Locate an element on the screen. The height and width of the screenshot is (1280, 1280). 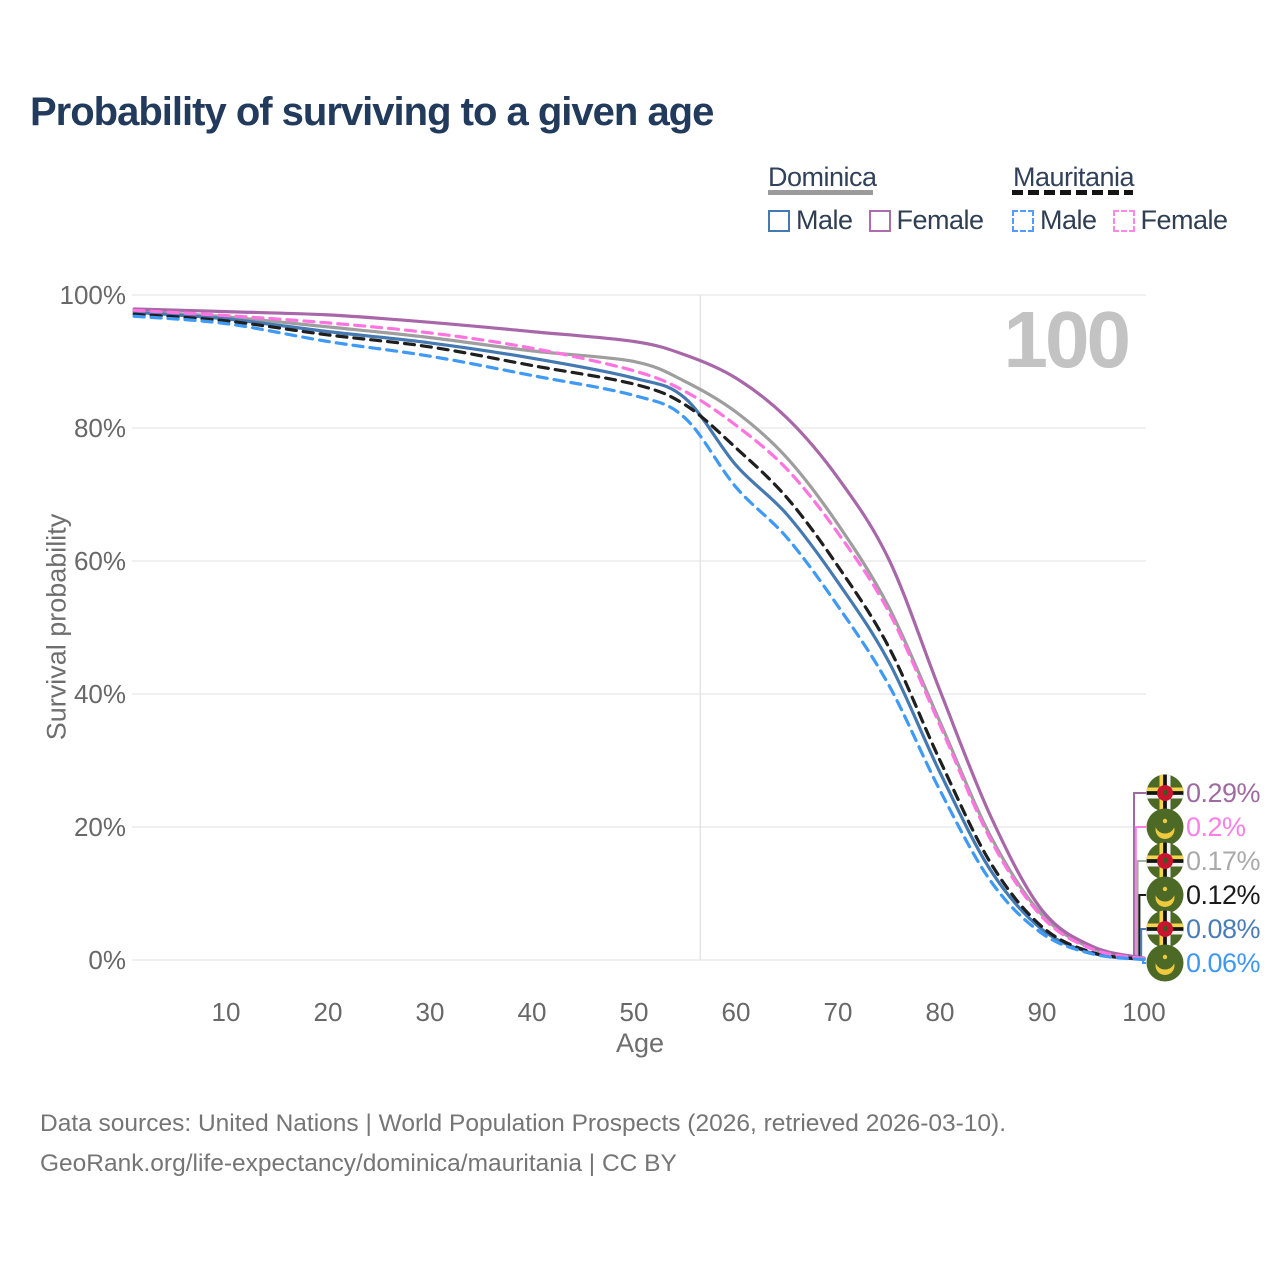
legend-item-dominica-male: Male is located at coordinates (810, 220).